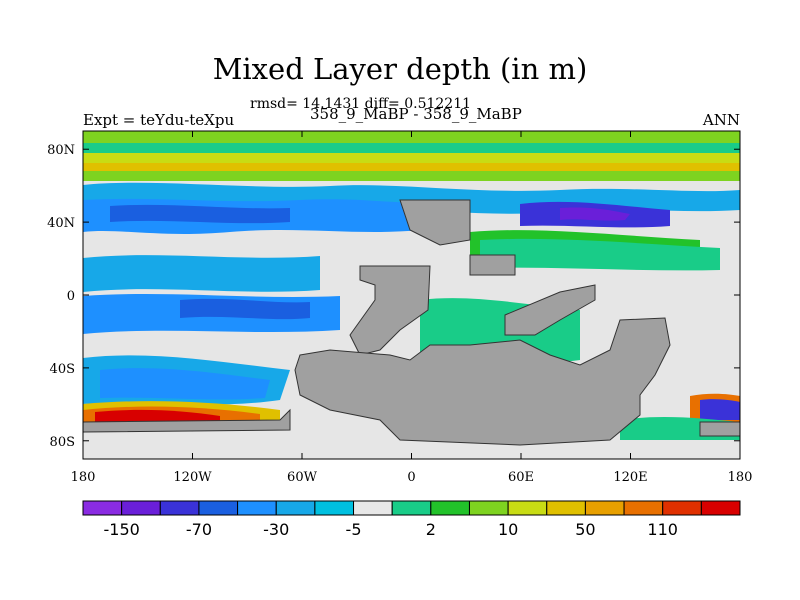 The width and height of the screenshot is (800, 600). What do you see at coordinates (416, 114) in the screenshot?
I see `chart-subtitle: 358_9_MaBP - 358_9_MaBP` at bounding box center [416, 114].